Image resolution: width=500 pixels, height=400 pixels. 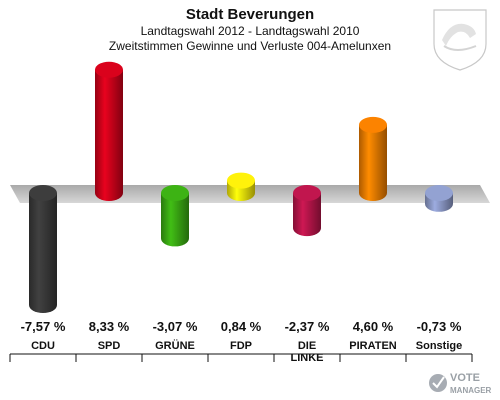 What do you see at coordinates (43, 346) in the screenshot?
I see `category-label: CDU` at bounding box center [43, 346].